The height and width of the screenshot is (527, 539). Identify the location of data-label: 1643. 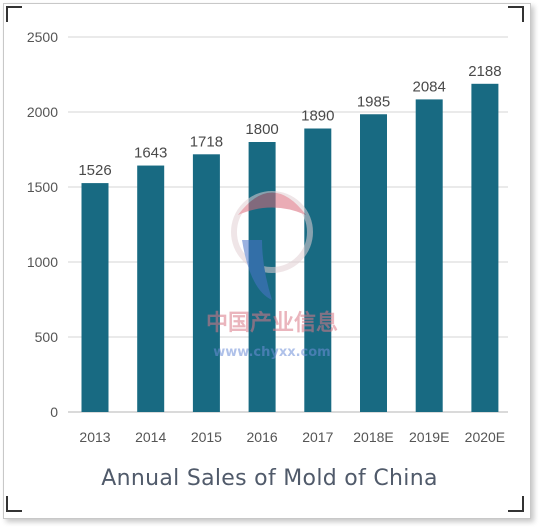
(150, 153).